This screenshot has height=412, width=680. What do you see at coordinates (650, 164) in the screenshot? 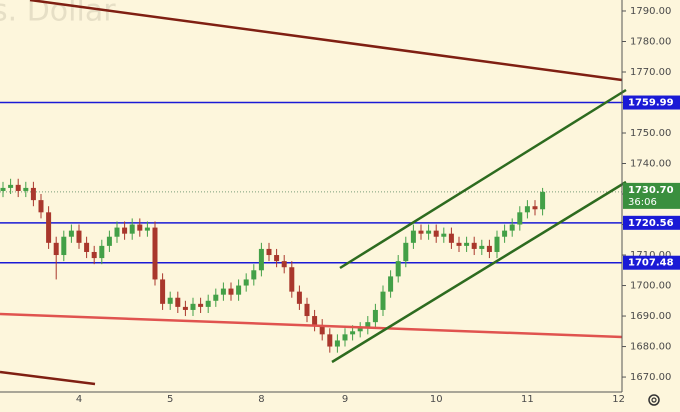
I see `y-tick-label: 1740.00` at bounding box center [650, 164].